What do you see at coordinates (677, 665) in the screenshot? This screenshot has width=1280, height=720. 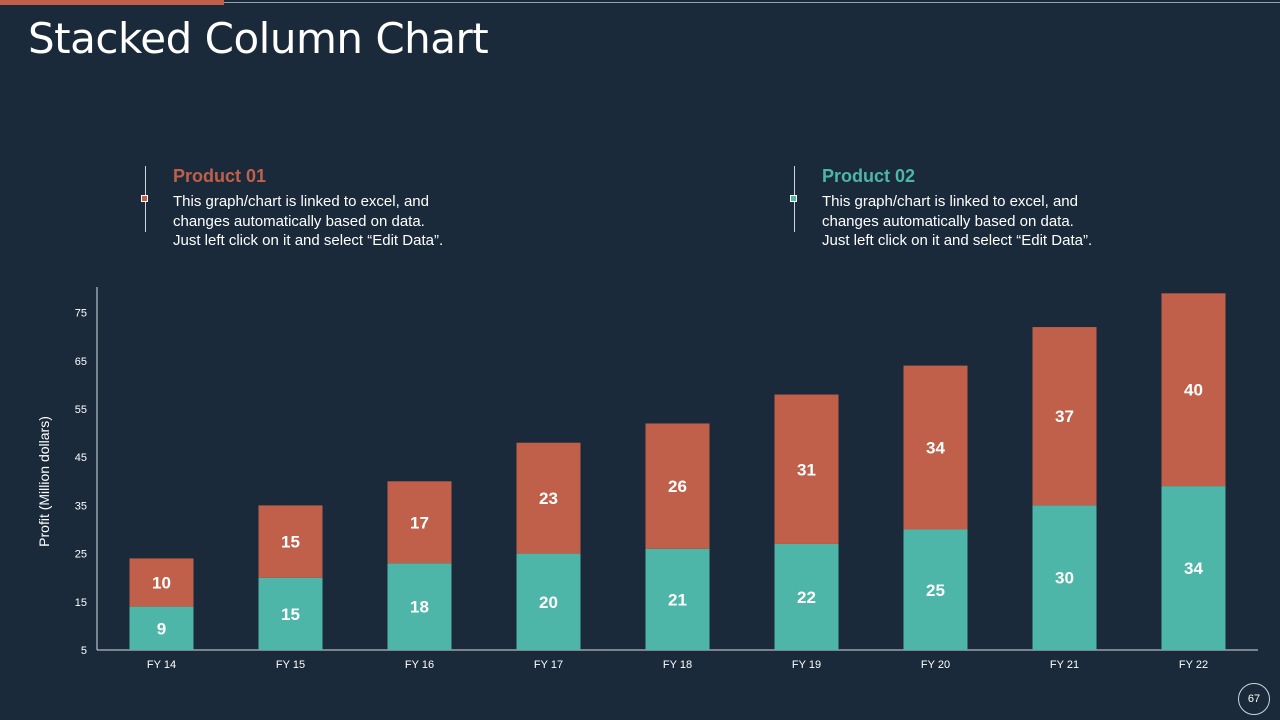 I see `x-tick-label: FY 18` at bounding box center [677, 665].